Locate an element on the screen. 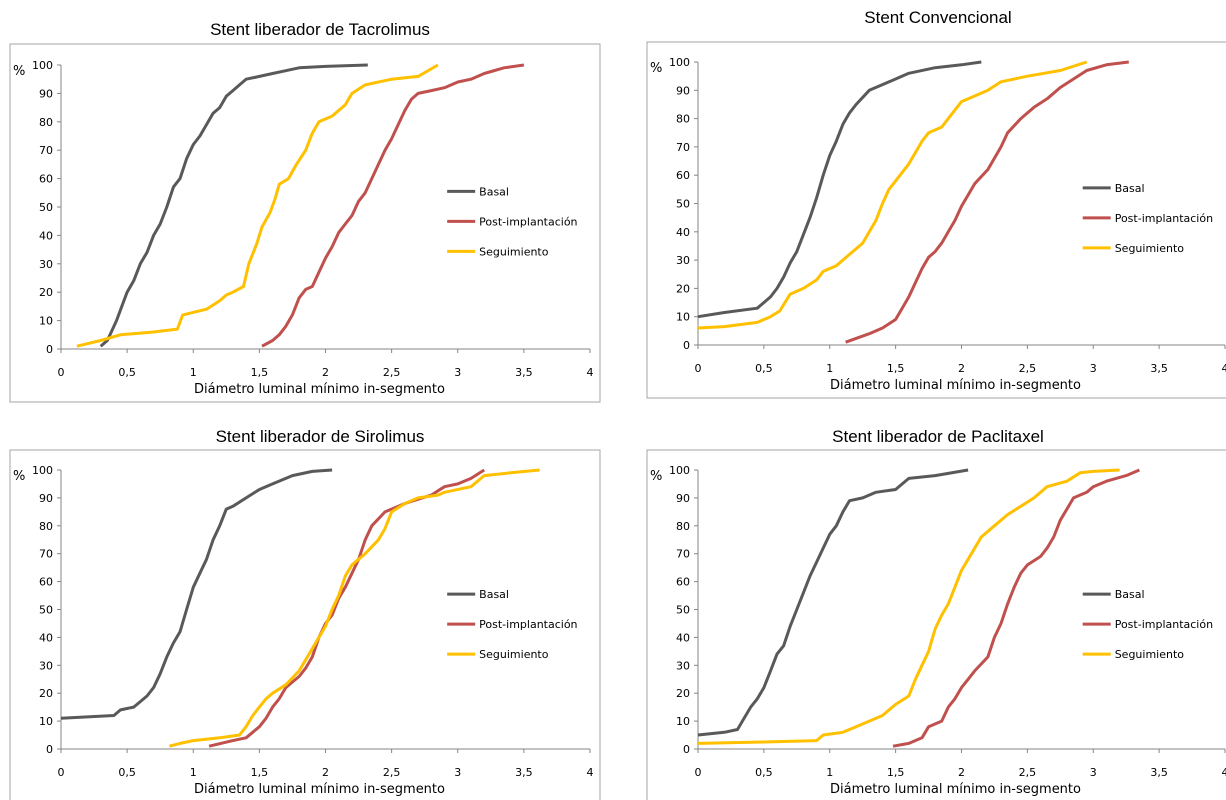  chart-title: Stent liberador de Paclitaxel is located at coordinates (938, 436).